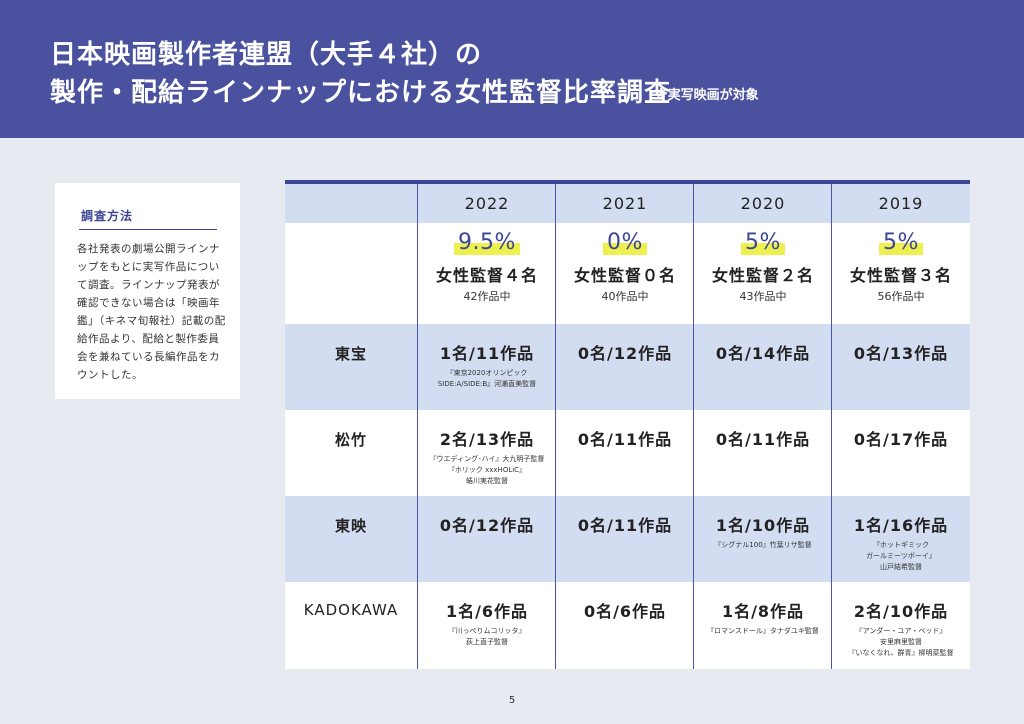  I want to click on total-works: 42作品中, so click(487, 296).